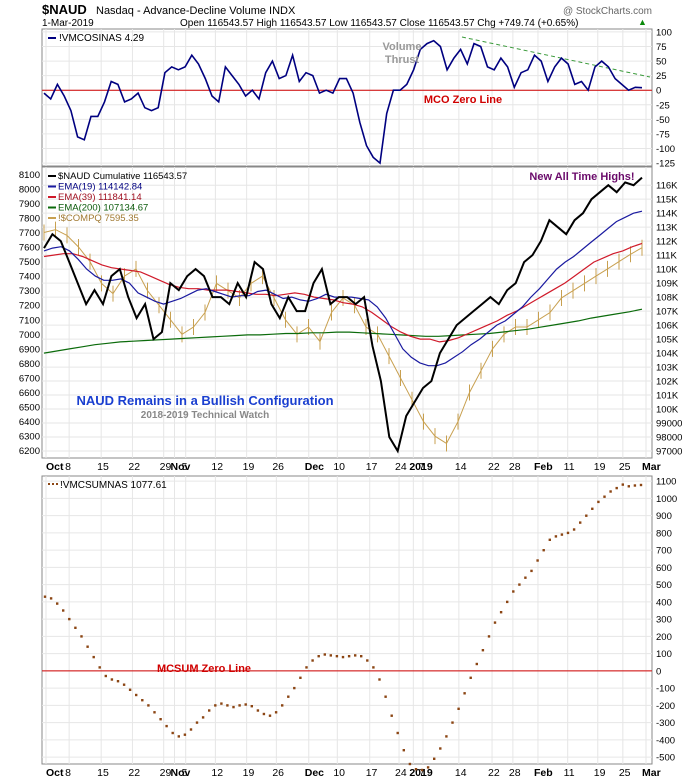 This screenshot has height=780, width=700. I want to click on chart-symbol: $NAUD, so click(64, 9).